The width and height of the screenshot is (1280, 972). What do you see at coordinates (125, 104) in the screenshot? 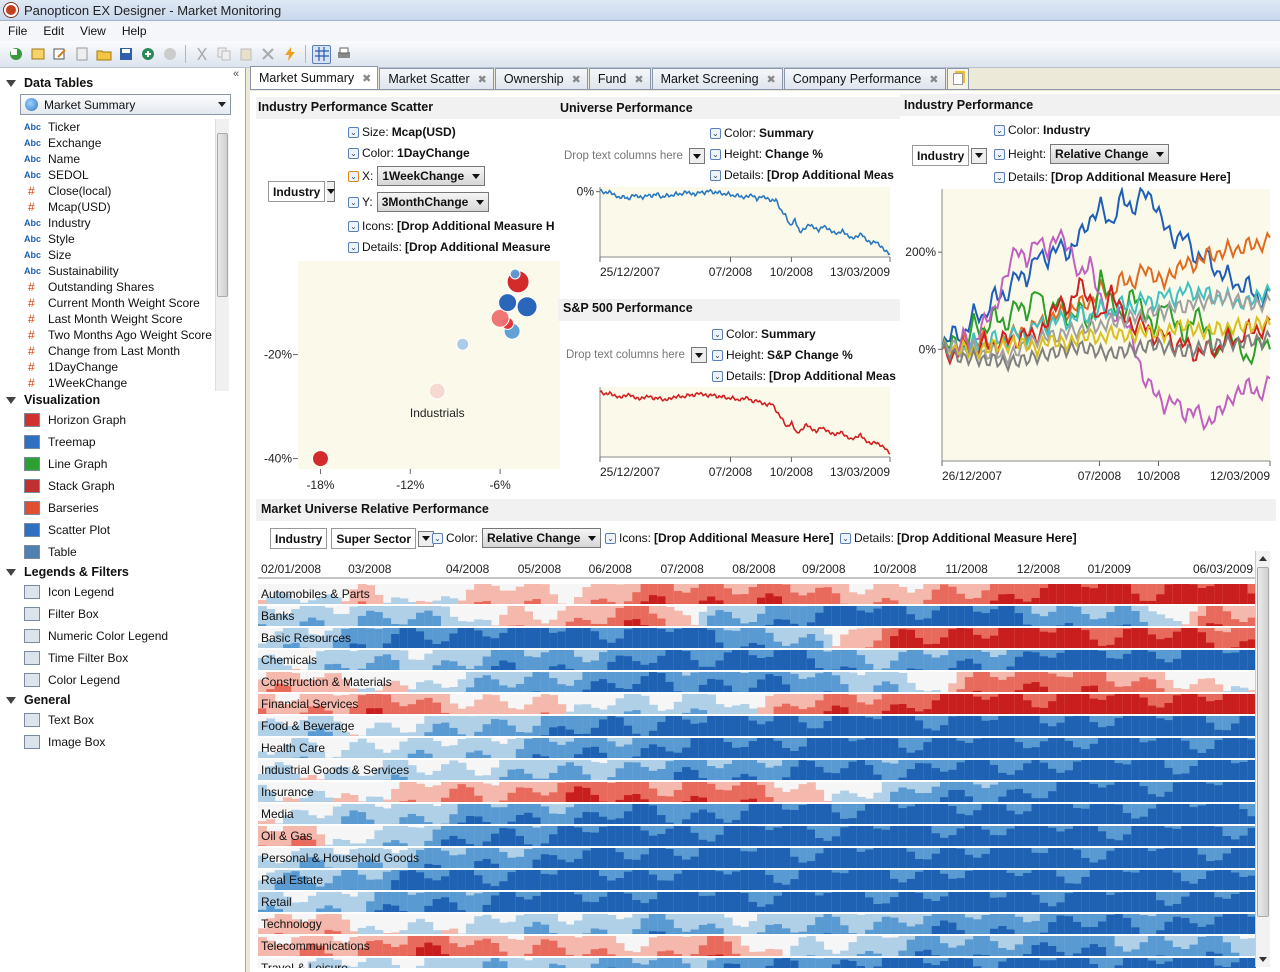
I see `data-table-select: Market Summary` at bounding box center [125, 104].